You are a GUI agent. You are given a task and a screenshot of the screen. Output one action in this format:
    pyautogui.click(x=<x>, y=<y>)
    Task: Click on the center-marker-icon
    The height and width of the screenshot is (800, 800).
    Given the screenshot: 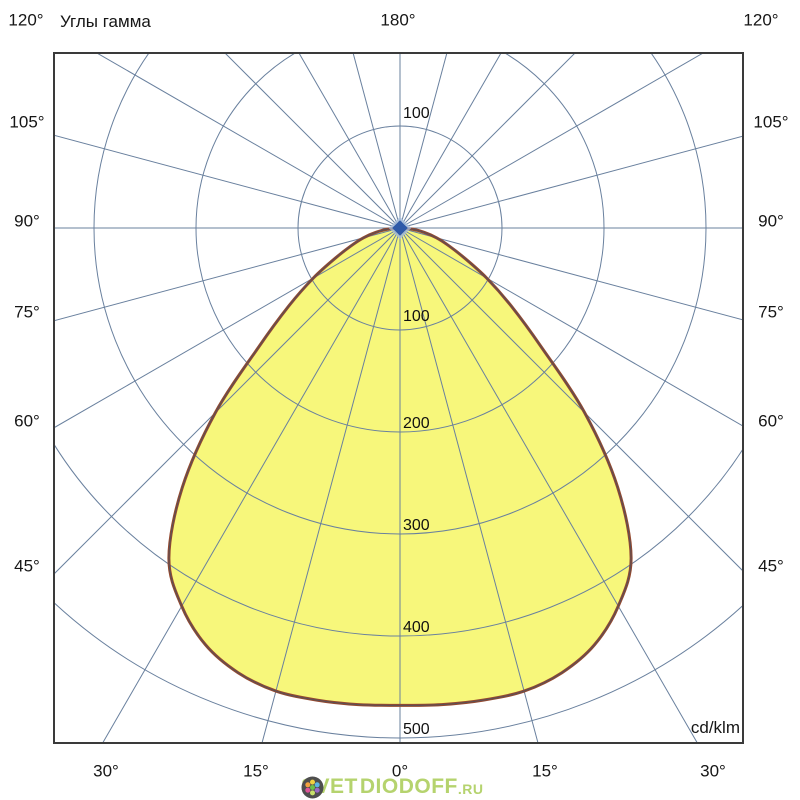 What is the action you would take?
    pyautogui.click(x=400, y=228)
    